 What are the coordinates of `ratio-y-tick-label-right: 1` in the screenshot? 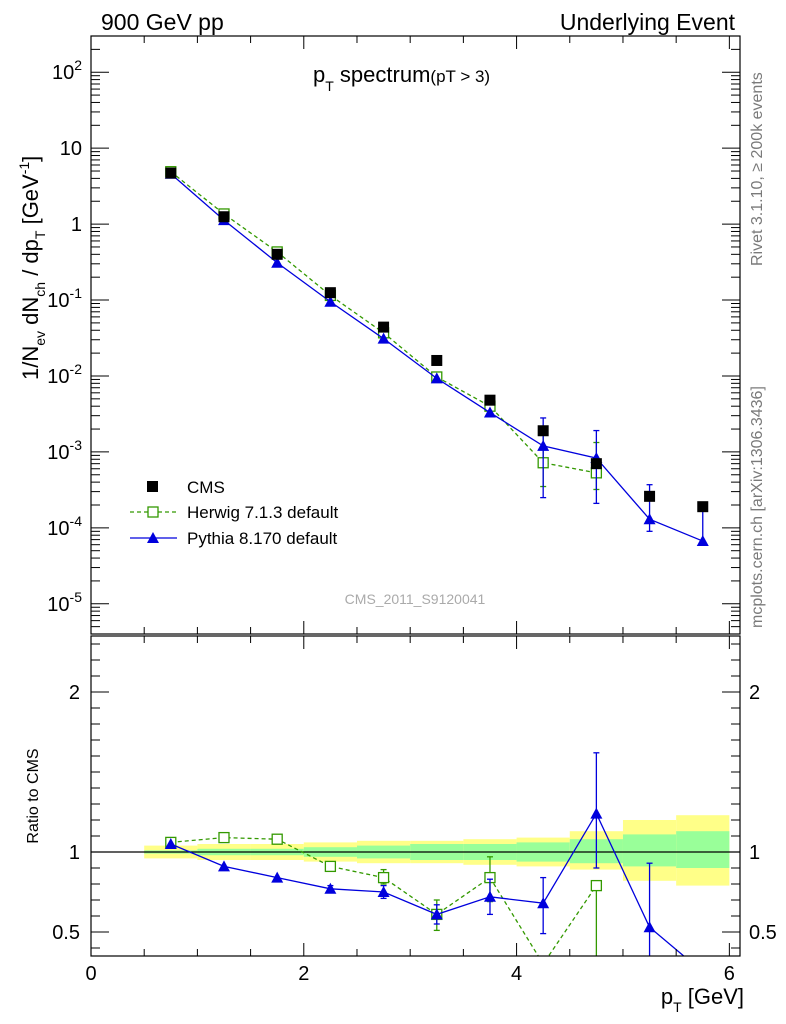 It's located at (754, 853).